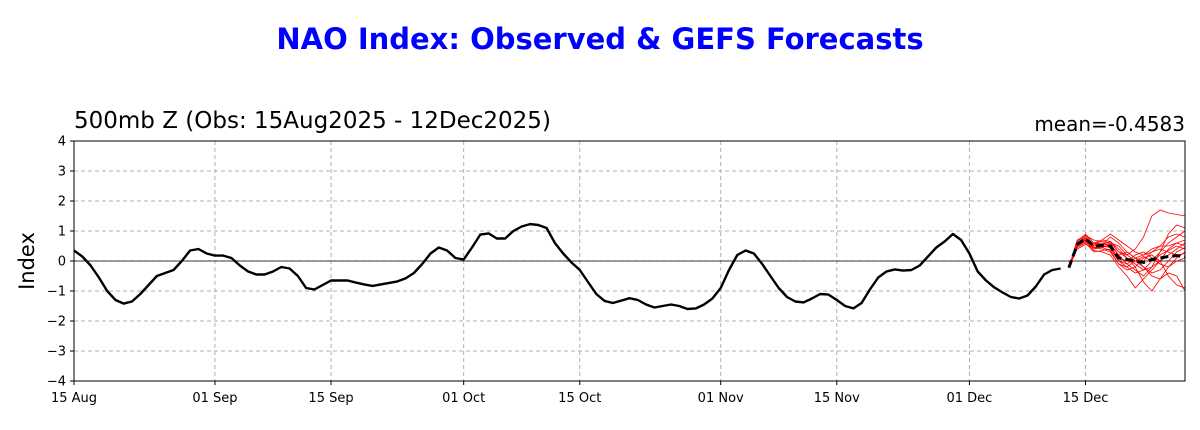  What do you see at coordinates (56, 382) in the screenshot?
I see `y-tick-label: −4` at bounding box center [56, 382].